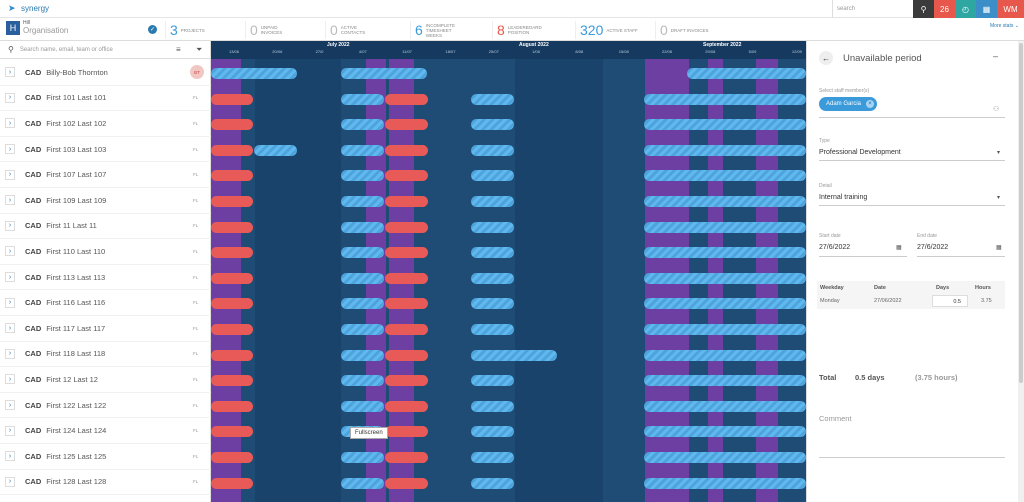 Image resolution: width=1024 pixels, height=502 pixels. Describe the element at coordinates (178, 49) in the screenshot. I see `sort-icon: ≡` at that location.